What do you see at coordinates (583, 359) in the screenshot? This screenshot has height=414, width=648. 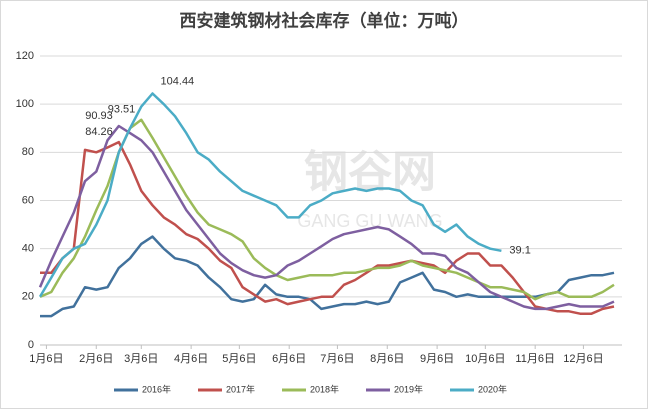 I see `x-tick-label: 12月6日` at bounding box center [583, 359].